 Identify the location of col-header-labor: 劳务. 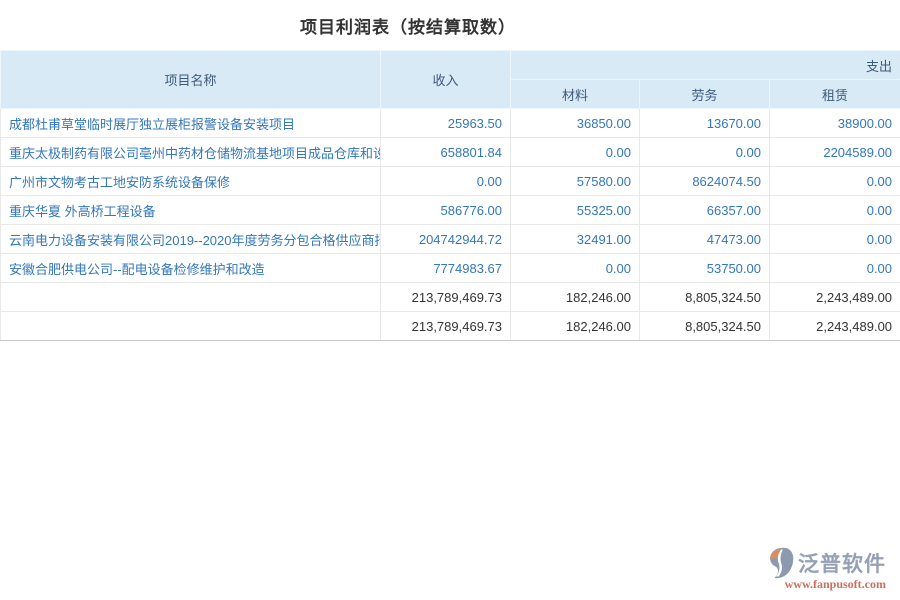
(704, 94).